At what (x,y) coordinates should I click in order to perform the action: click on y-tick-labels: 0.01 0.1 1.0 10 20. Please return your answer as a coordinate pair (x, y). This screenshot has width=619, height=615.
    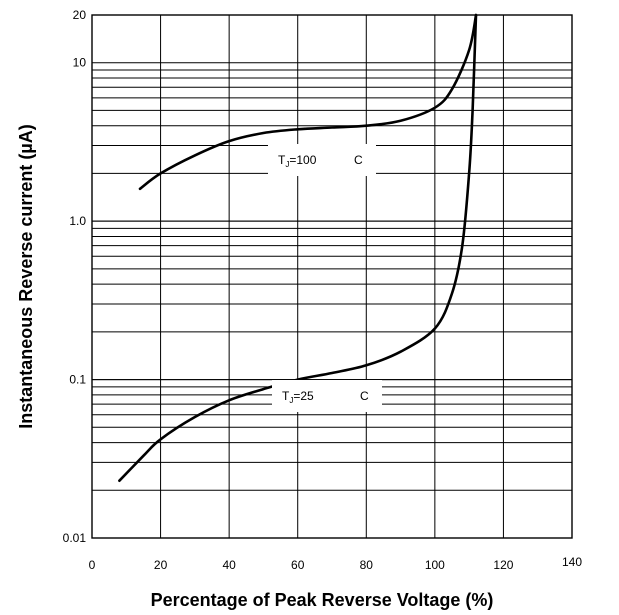
    Looking at the image, I should click on (75, 276).